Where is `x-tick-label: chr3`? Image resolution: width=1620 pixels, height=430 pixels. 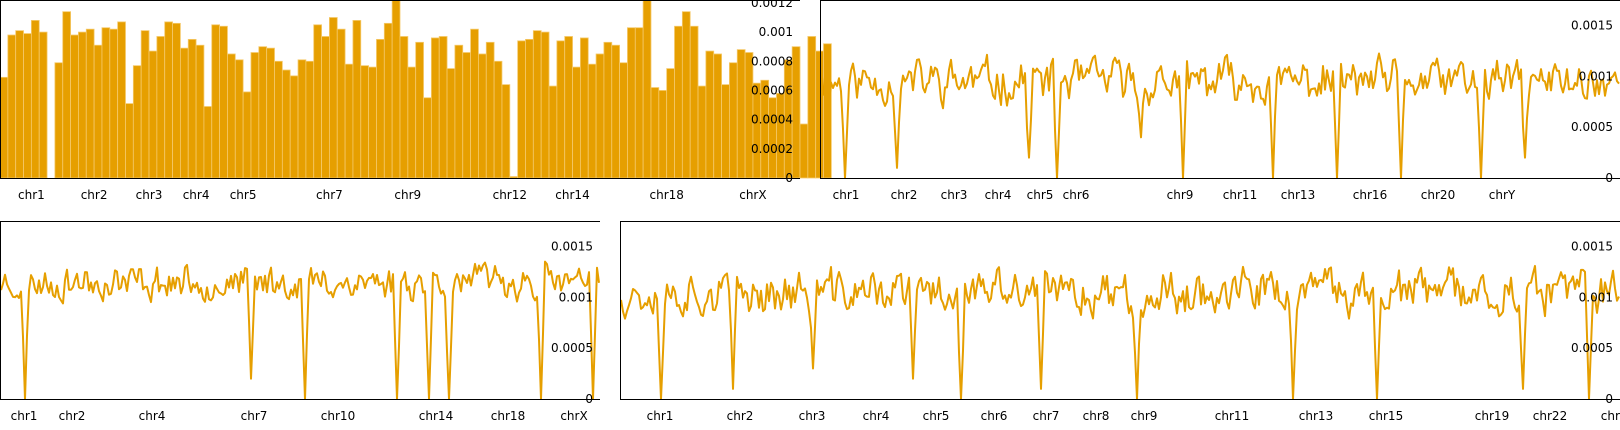
x-tick-label: chr3 is located at coordinates (149, 195).